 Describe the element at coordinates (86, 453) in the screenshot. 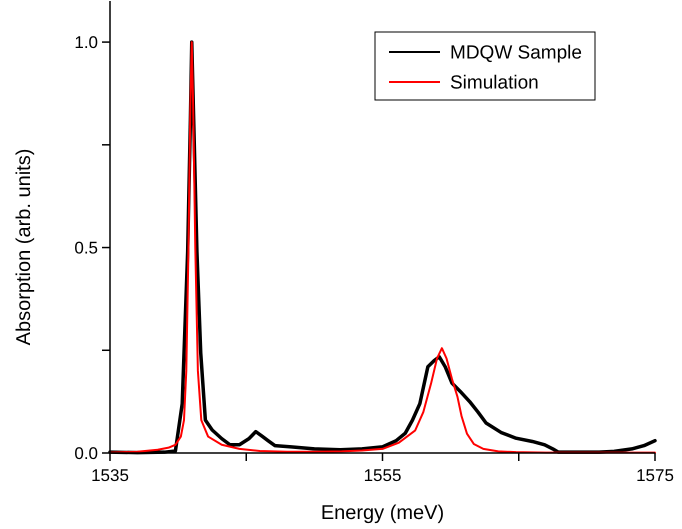

I see `y-tick-label: 0.0` at that location.